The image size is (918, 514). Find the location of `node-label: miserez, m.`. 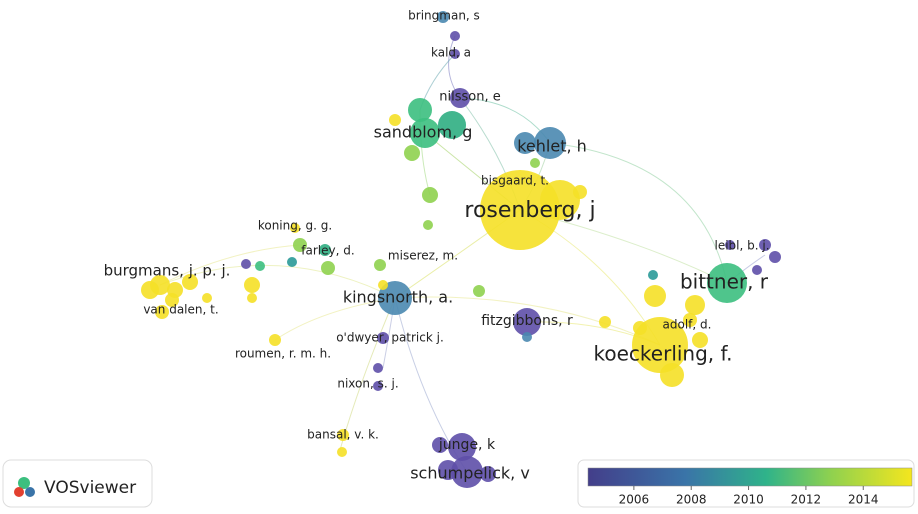

node-label: miserez, m. is located at coordinates (423, 256).